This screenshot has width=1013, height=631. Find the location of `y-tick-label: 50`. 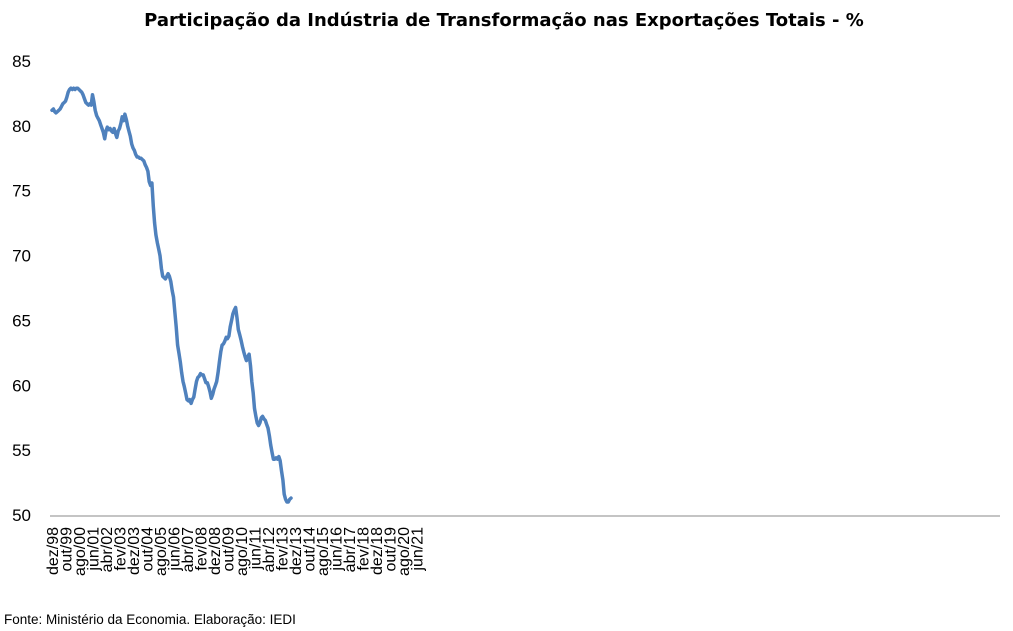

y-tick-label: 50 is located at coordinates (21, 515).